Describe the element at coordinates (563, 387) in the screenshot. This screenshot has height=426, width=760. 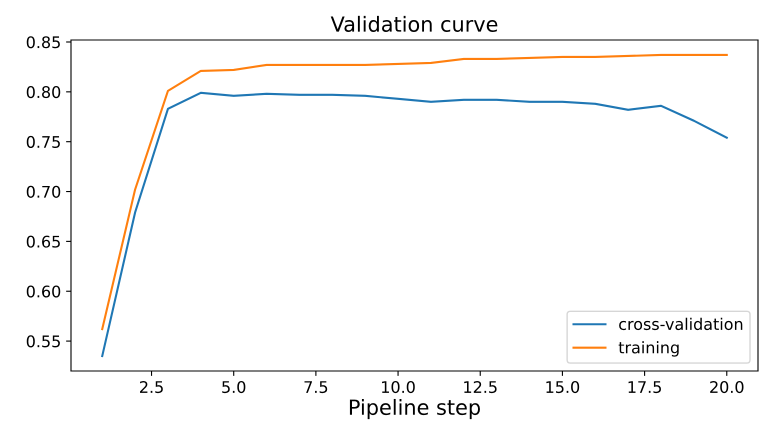
I see `x-tick-label: 15.0` at that location.